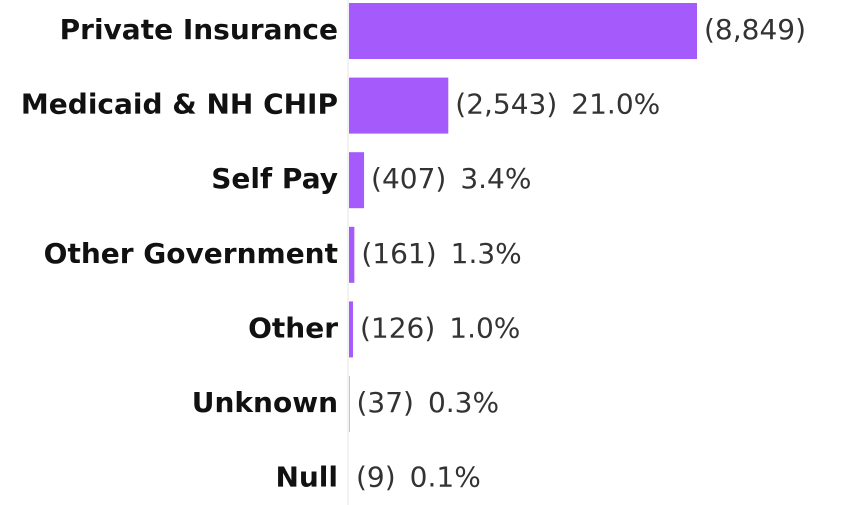  What do you see at coordinates (495, 178) in the screenshot?
I see `percentage-label: 3.4%` at bounding box center [495, 178].